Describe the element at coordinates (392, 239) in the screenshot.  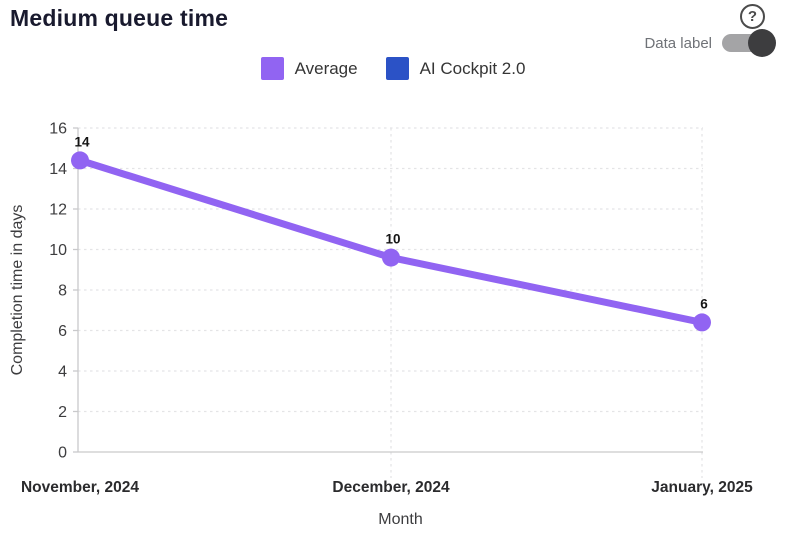
I see `data-point-label: 10` at that location.